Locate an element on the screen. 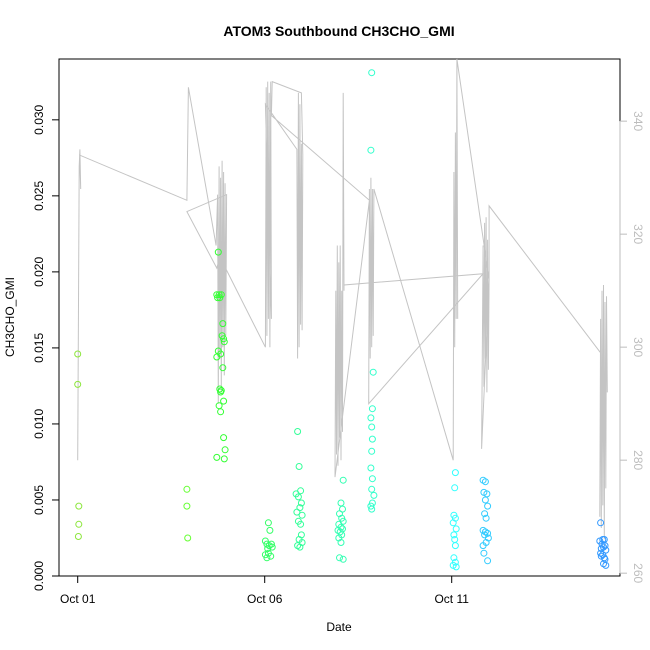 This screenshot has height=650, width=650. x-axis: Oct 01 Oct 06 Oct 11 is located at coordinates (264, 590).